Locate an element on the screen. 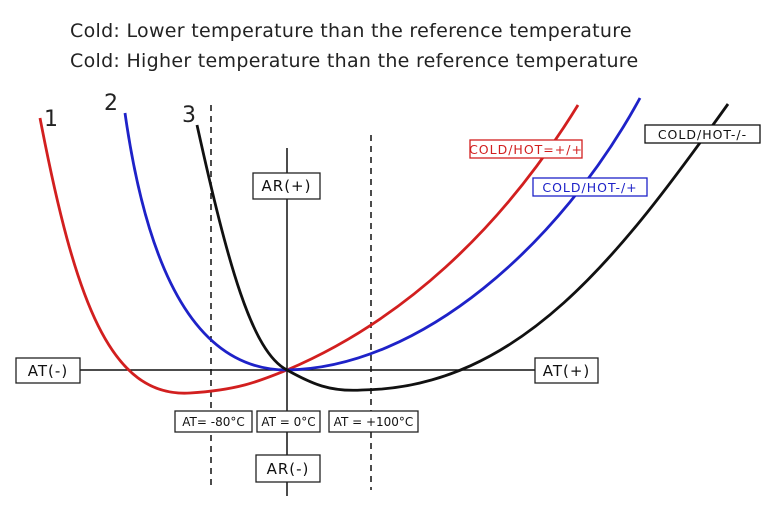  curve-label: COLD/HOT=+/+ is located at coordinates (526, 149).